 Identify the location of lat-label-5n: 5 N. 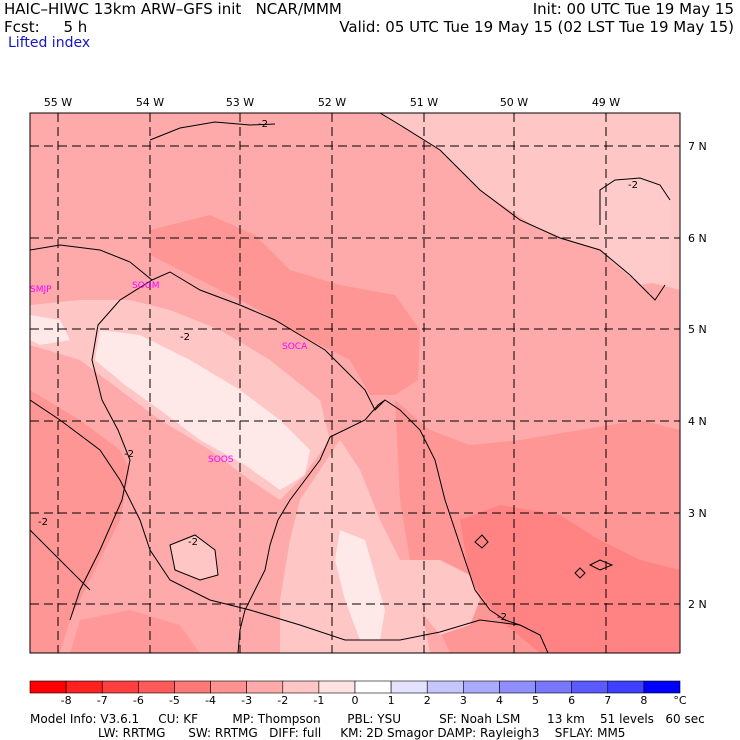
(697, 329).